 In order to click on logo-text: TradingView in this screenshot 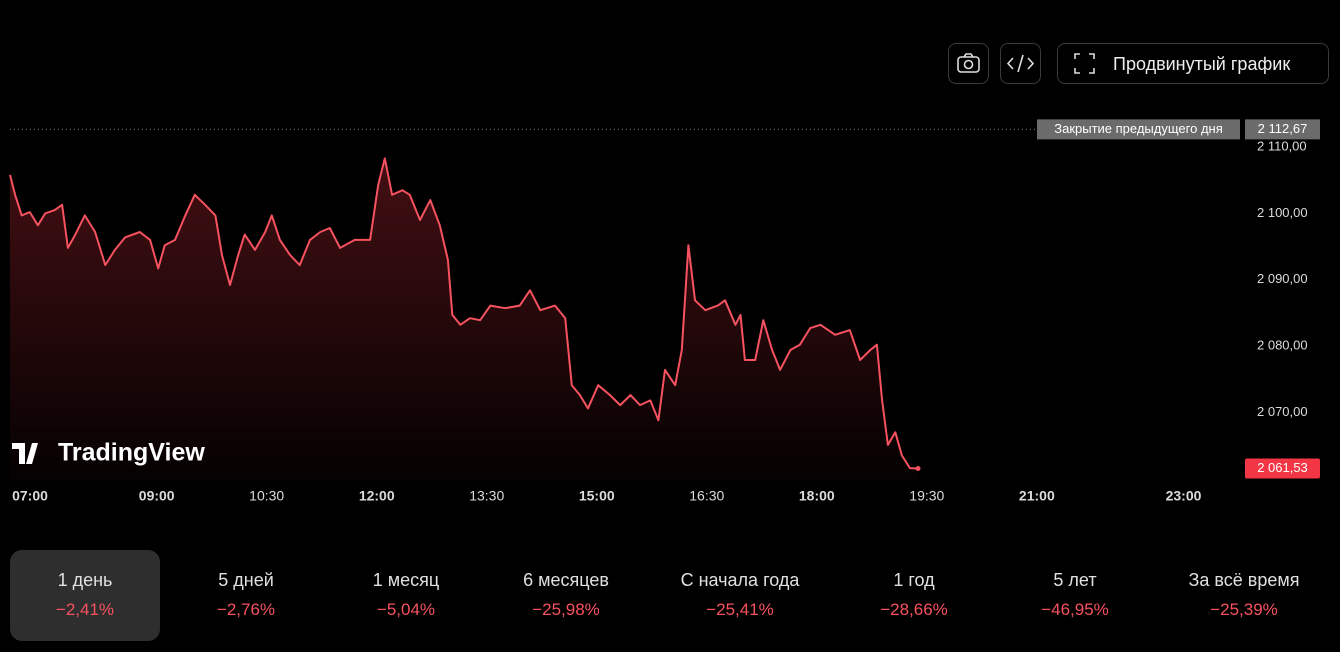, I will do `click(131, 453)`.